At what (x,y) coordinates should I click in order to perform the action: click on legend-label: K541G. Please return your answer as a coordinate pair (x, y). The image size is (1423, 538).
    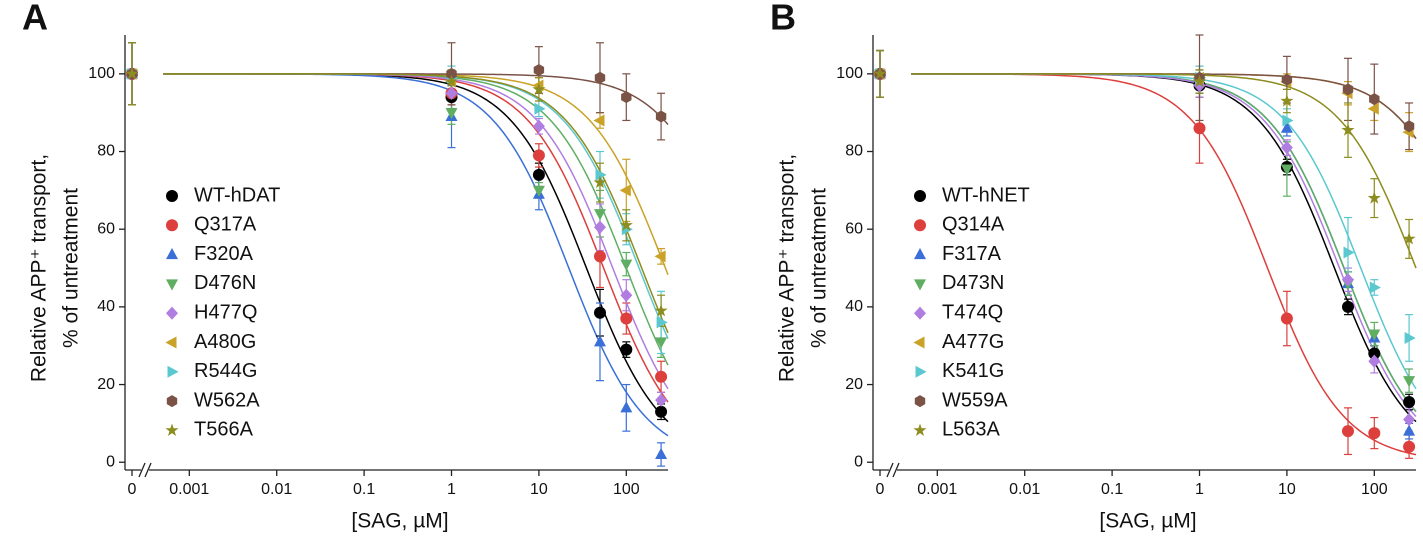
    Looking at the image, I should click on (973, 371).